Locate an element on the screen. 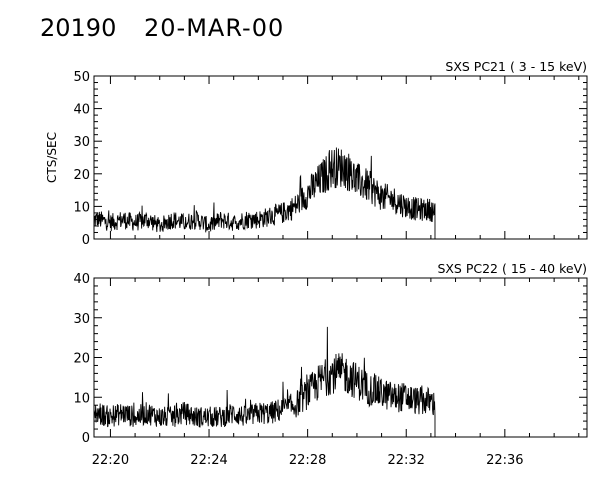  observation-date: 20-MAR-00 is located at coordinates (214, 28).